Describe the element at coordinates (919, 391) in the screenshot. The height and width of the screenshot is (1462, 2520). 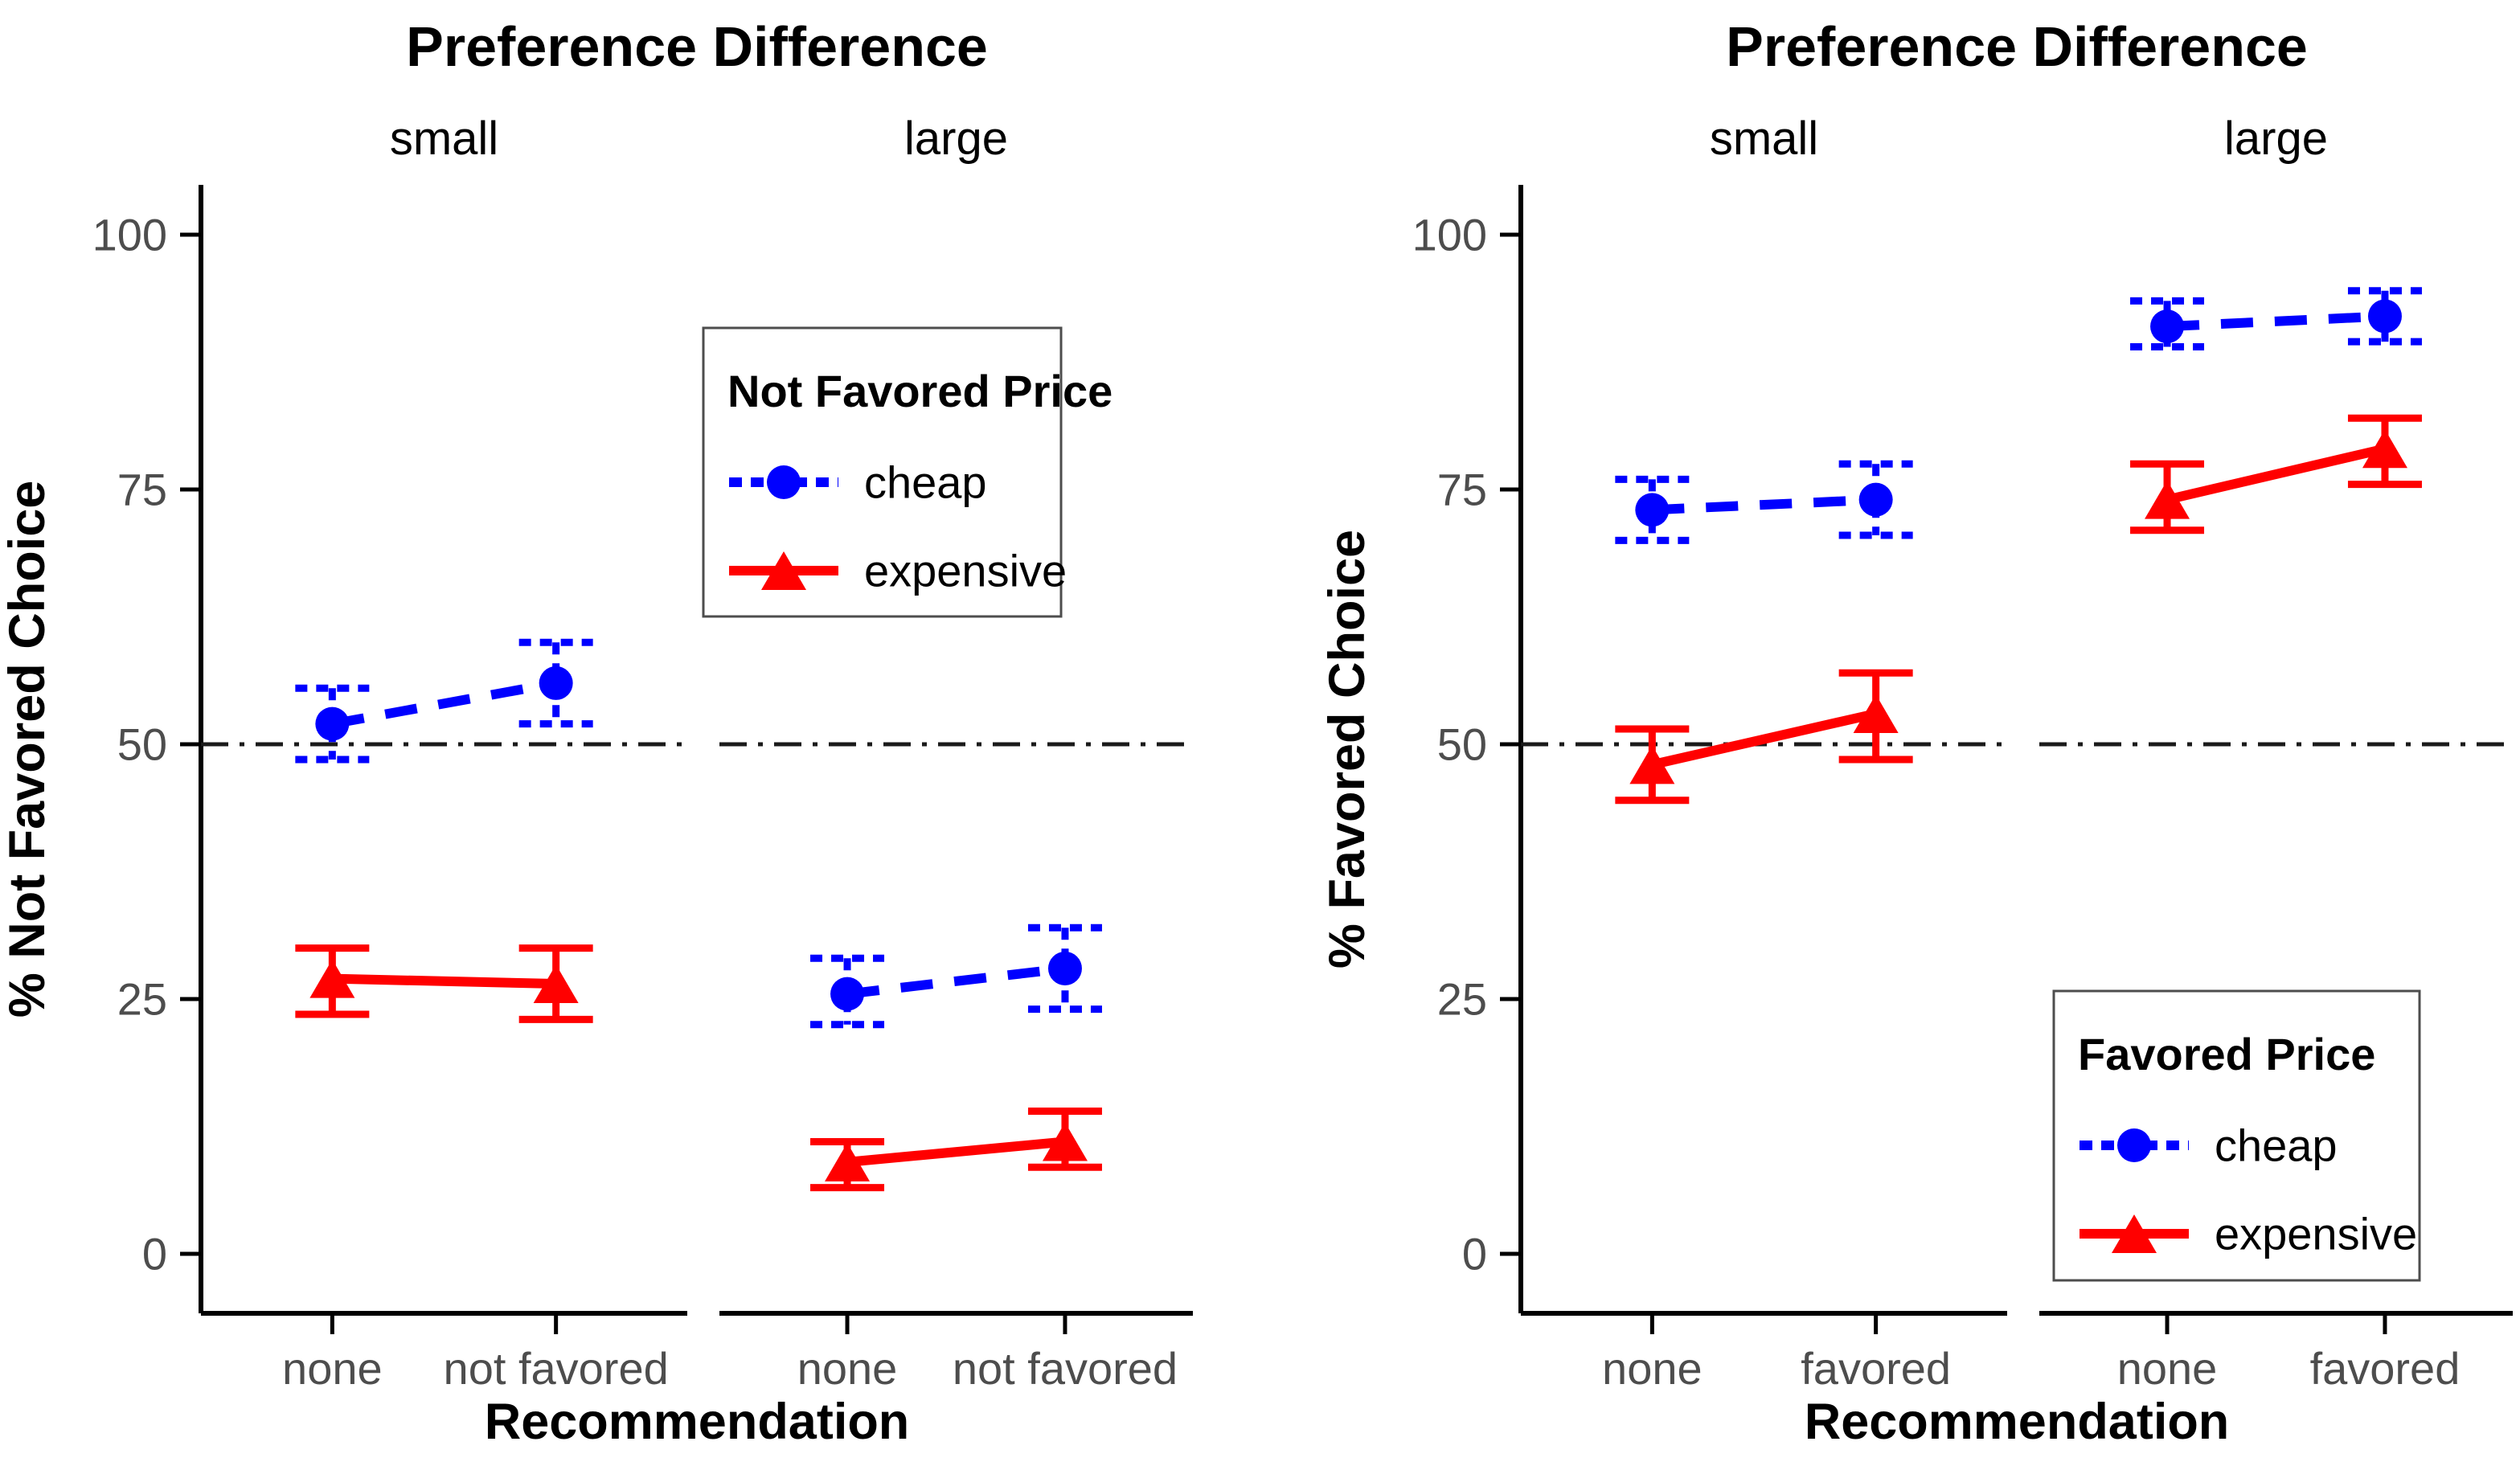
I see `legend-title: Not Favored Price` at that location.